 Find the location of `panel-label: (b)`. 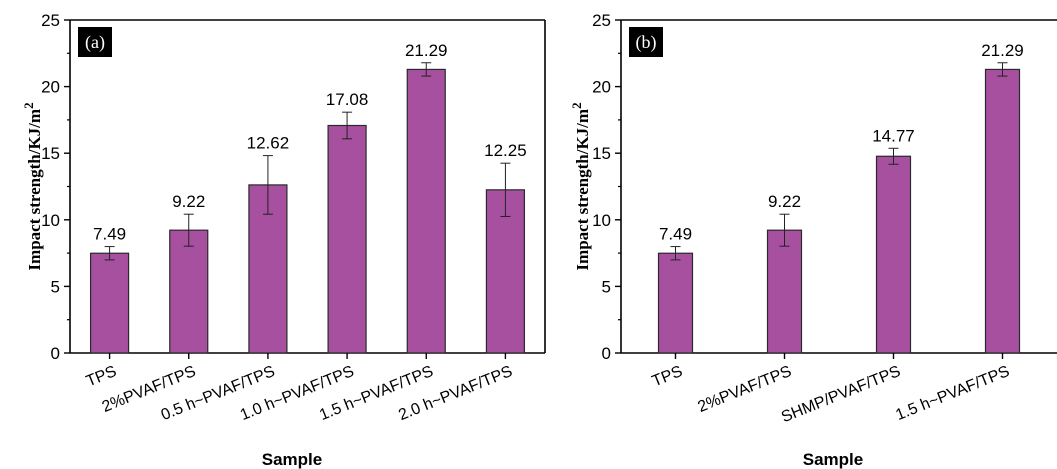

panel-label: (b) is located at coordinates (646, 42).